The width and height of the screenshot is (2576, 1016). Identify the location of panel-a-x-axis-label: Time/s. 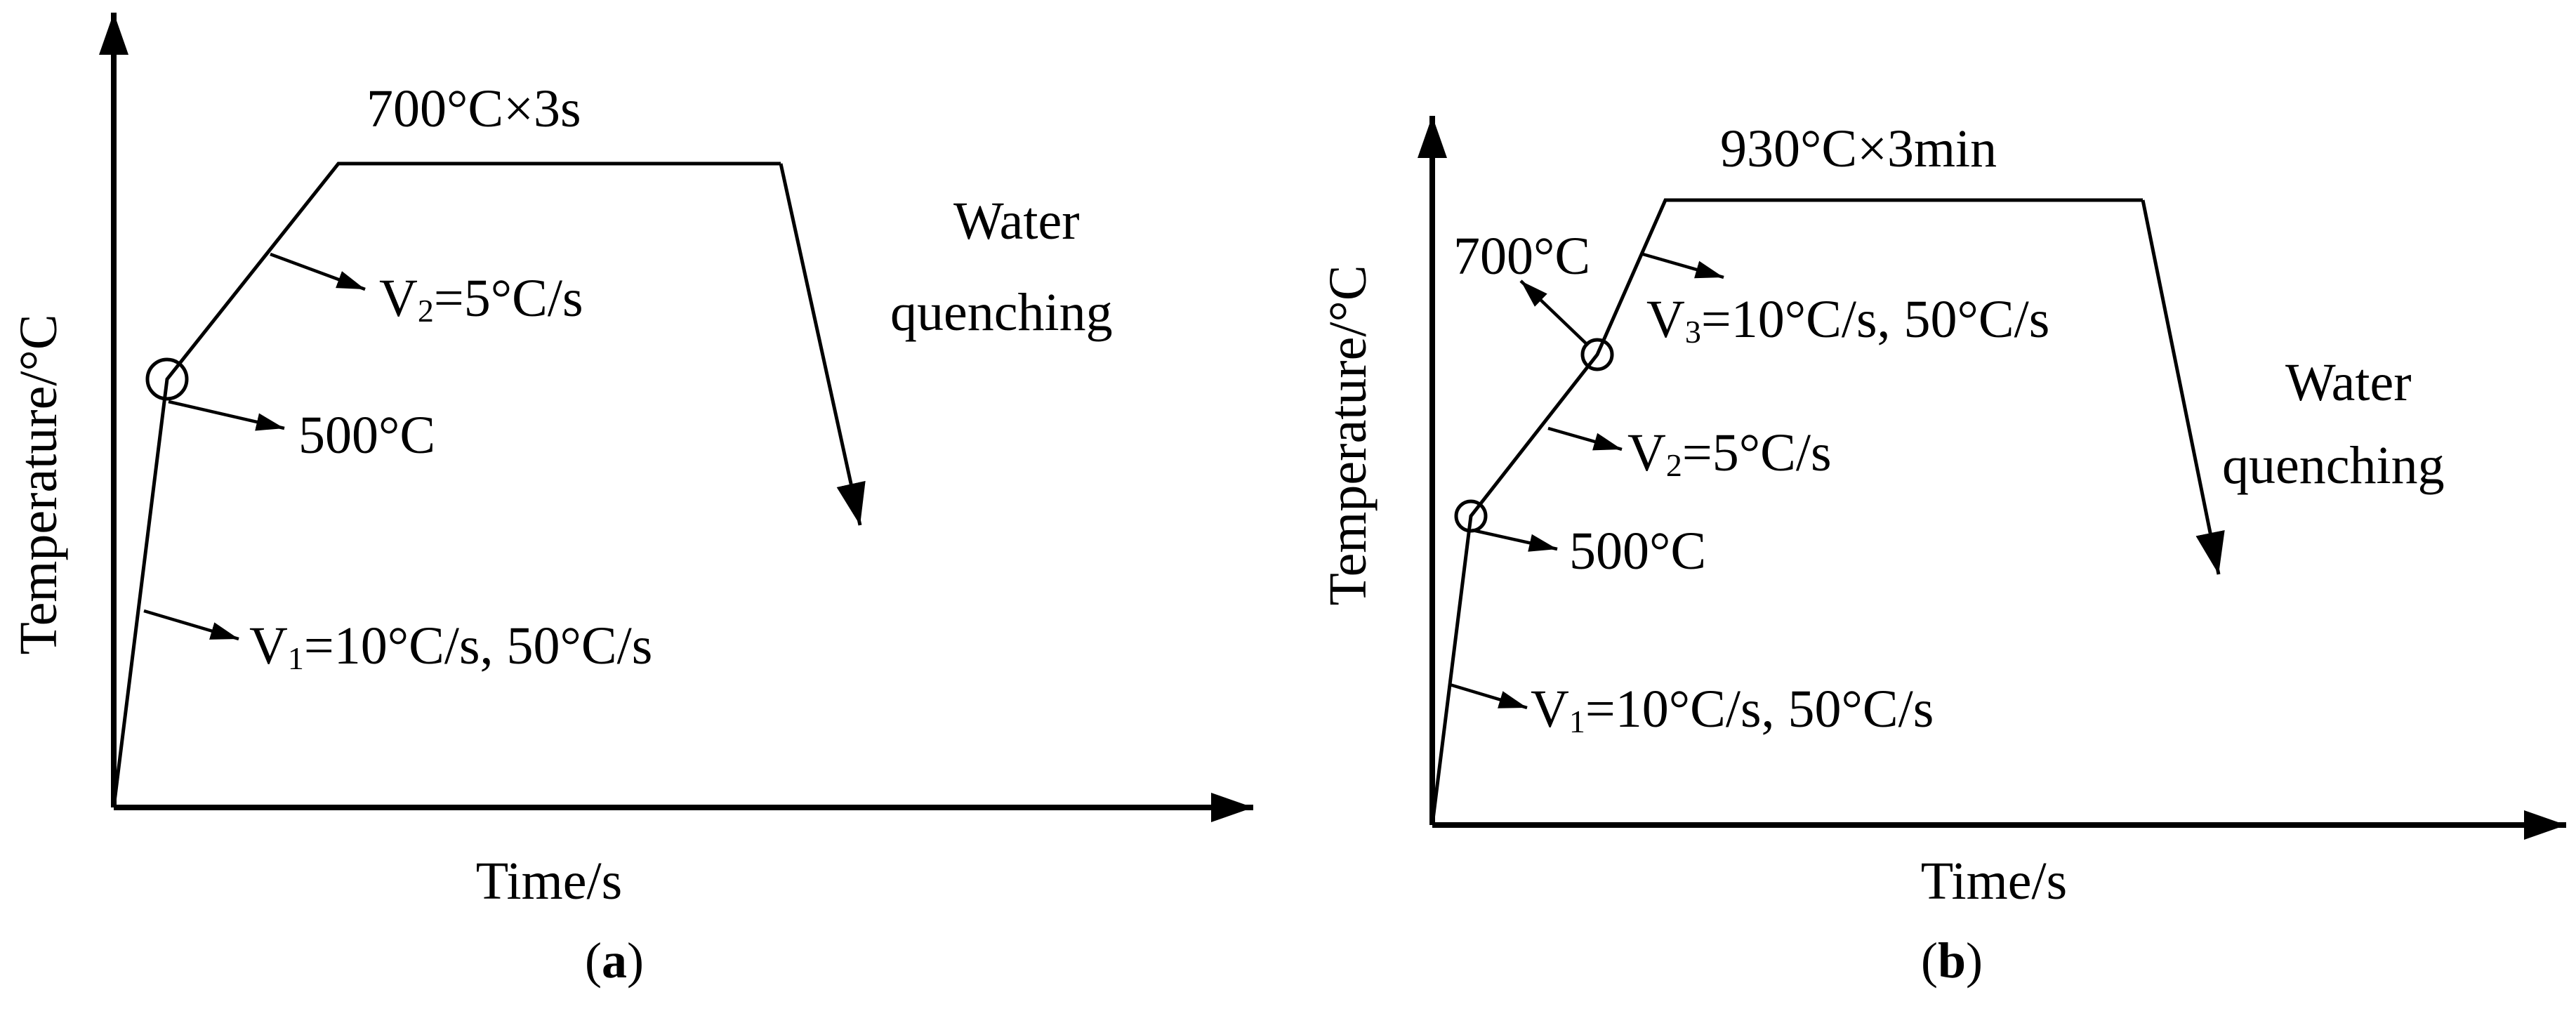
(549, 881).